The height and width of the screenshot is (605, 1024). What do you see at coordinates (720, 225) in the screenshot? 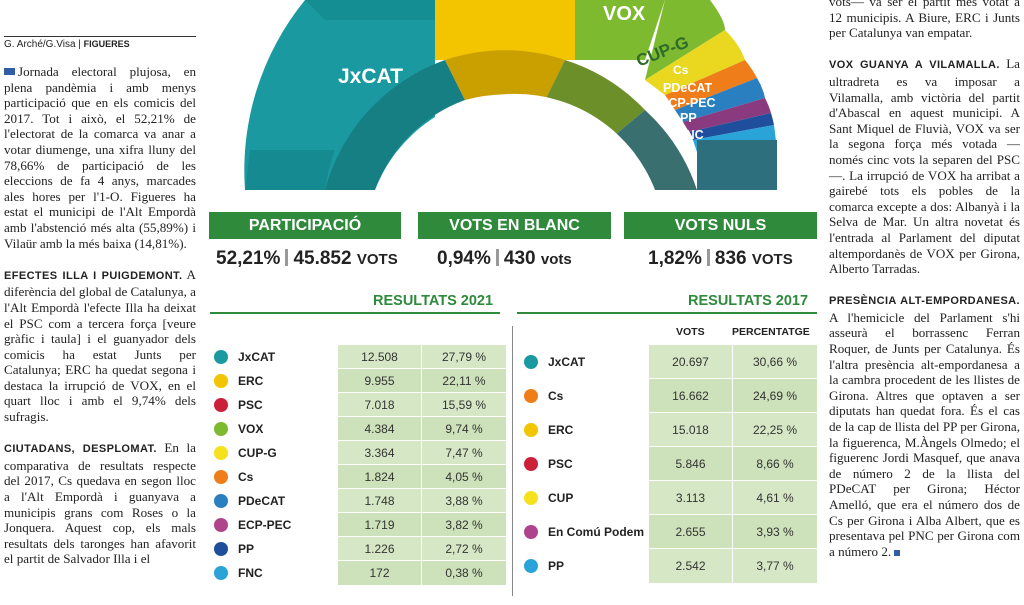
I see `stat-label-null: VOTS NULS` at bounding box center [720, 225].